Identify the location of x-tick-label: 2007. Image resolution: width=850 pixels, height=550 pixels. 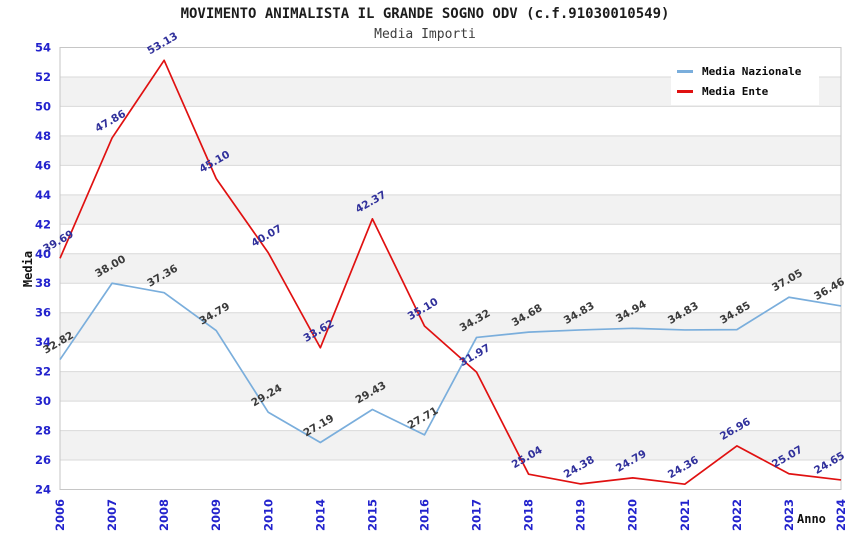
(112, 515).